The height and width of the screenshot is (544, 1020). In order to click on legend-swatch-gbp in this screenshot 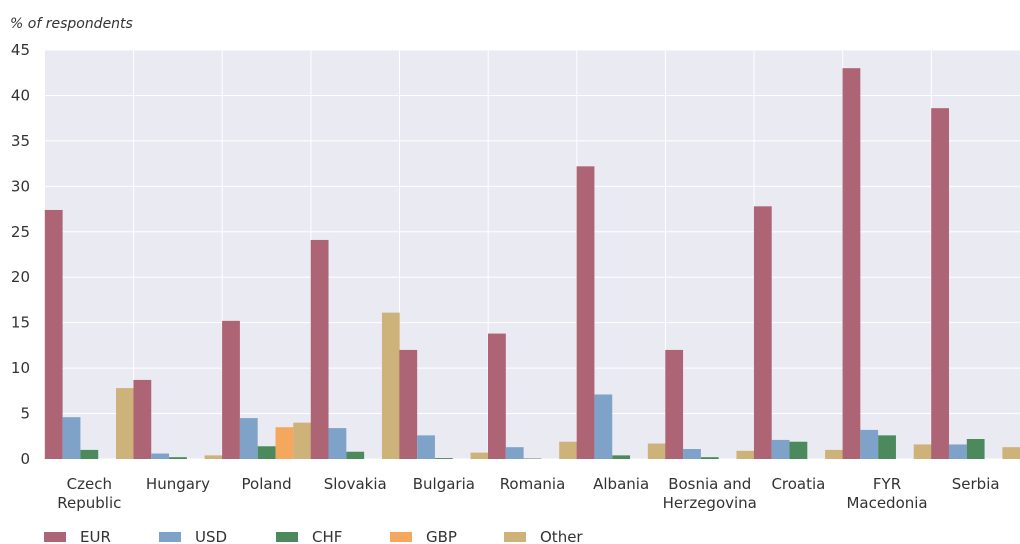, I will do `click(401, 537)`.